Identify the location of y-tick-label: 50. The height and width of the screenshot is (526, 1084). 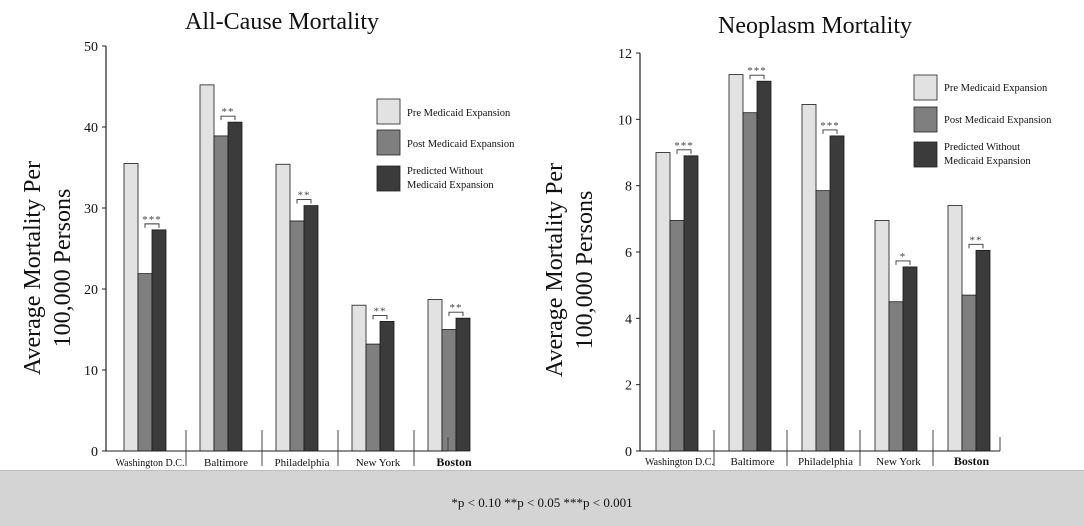
(91, 47).